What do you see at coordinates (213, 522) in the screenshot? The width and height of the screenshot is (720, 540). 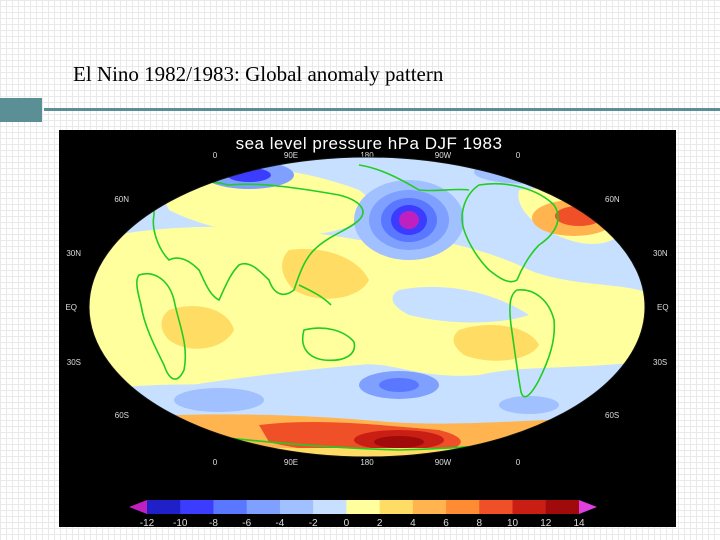 I see `colorbar-tick-label: -8` at bounding box center [213, 522].